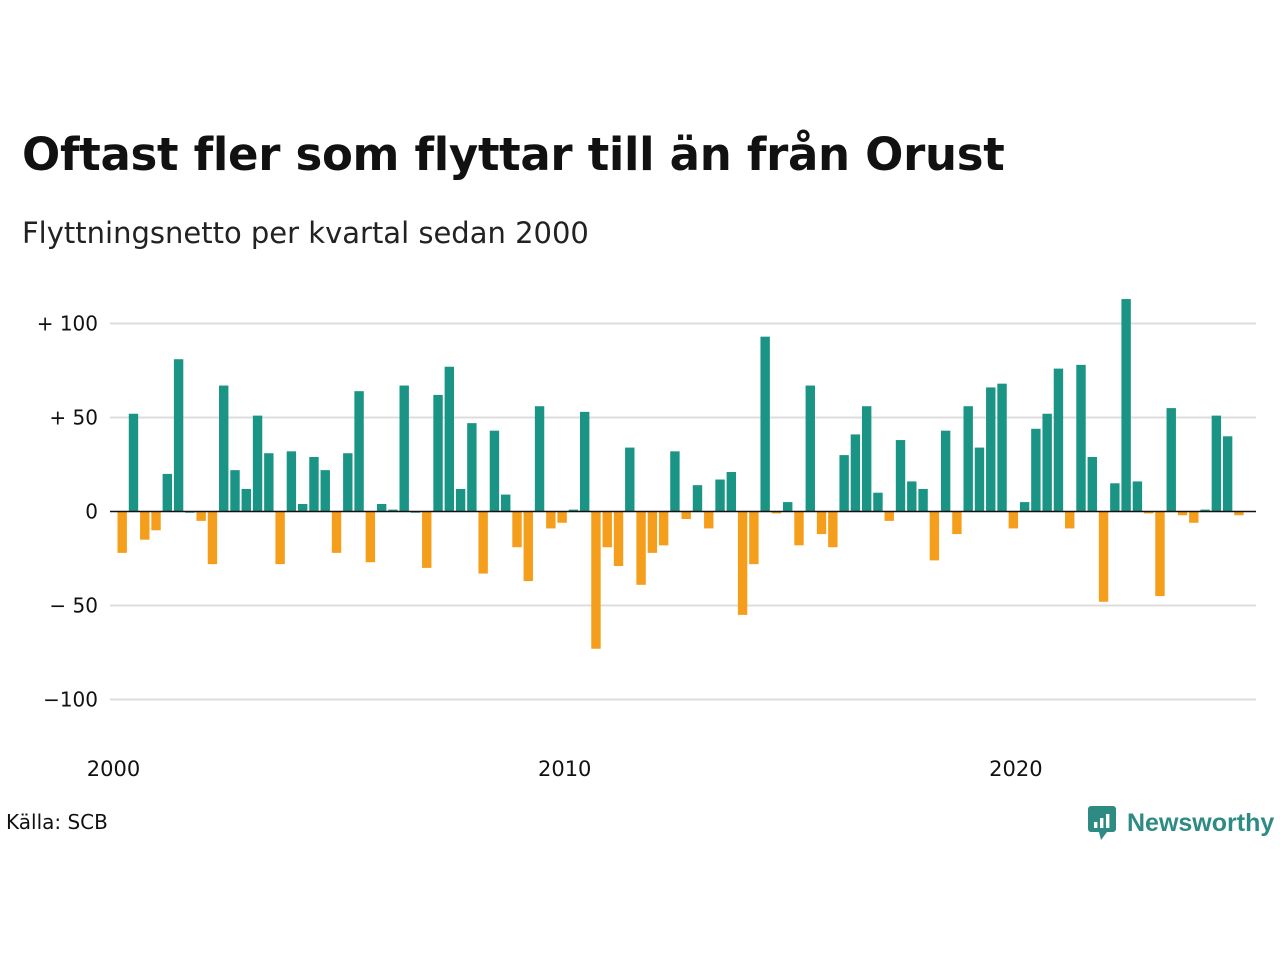 The image size is (1280, 960). Describe the element at coordinates (67, 512) in the screenshot. I see `y-tick-labels: + 100 + 50 0 − 50 −100` at that location.